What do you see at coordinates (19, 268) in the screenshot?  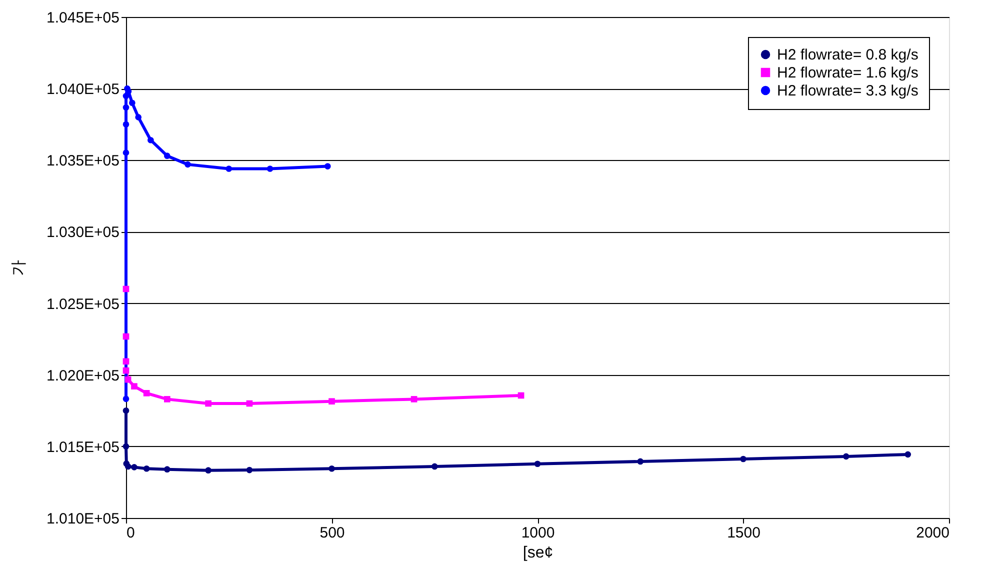 I see `y-axis-title: 가` at bounding box center [19, 268].